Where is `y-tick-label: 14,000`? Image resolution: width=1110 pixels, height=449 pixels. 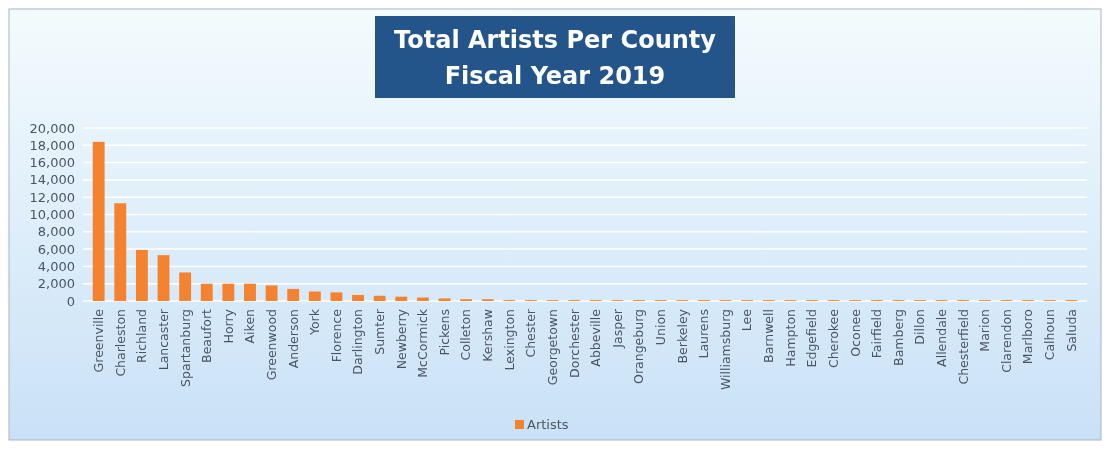 y-tick-label: 14,000 is located at coordinates (52, 180).